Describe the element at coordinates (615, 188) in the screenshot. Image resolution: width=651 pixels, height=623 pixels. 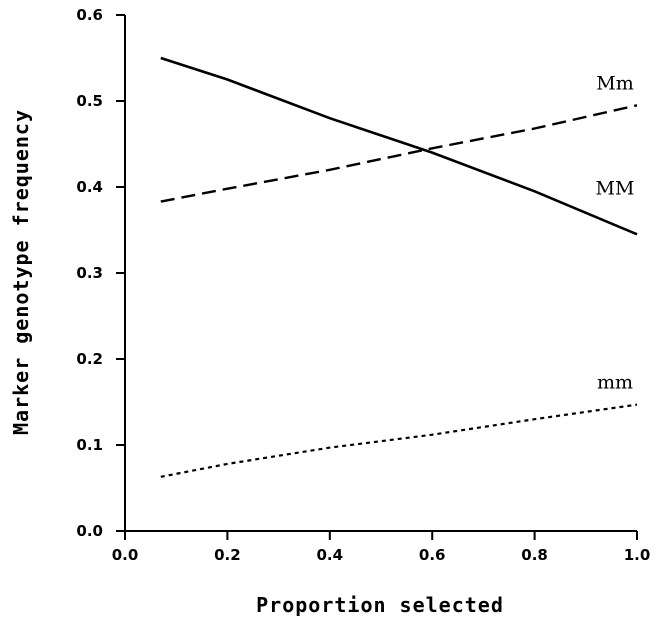
I see `series-label-mm: MM` at that location.